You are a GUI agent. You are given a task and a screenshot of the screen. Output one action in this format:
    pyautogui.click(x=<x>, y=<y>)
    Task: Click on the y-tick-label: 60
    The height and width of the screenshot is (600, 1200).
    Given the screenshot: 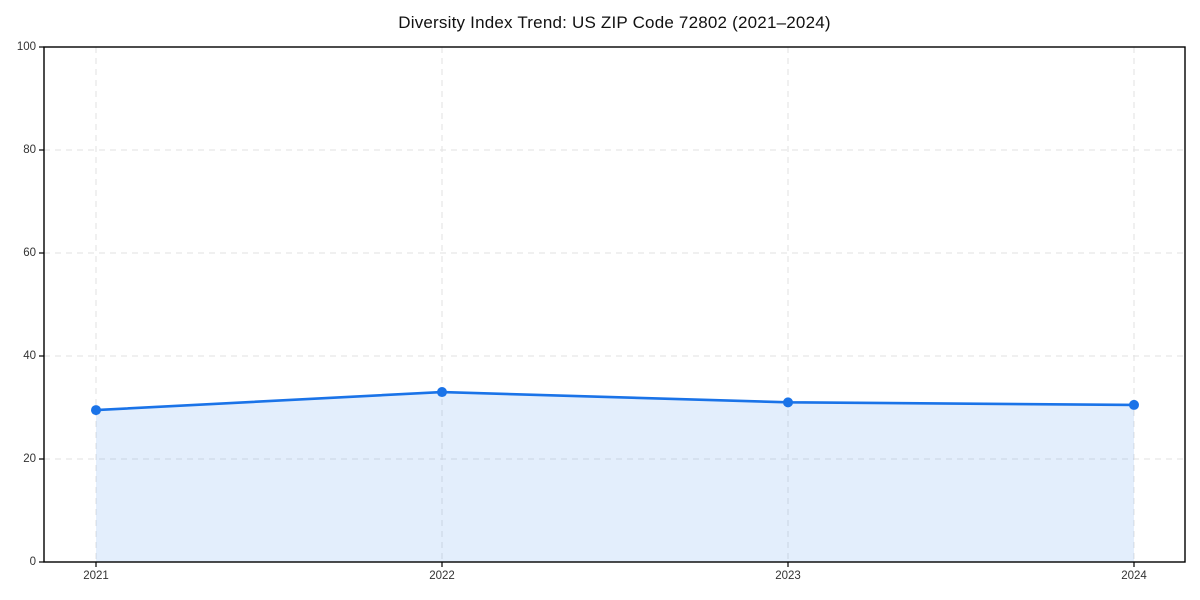 What is the action you would take?
    pyautogui.click(x=29, y=253)
    